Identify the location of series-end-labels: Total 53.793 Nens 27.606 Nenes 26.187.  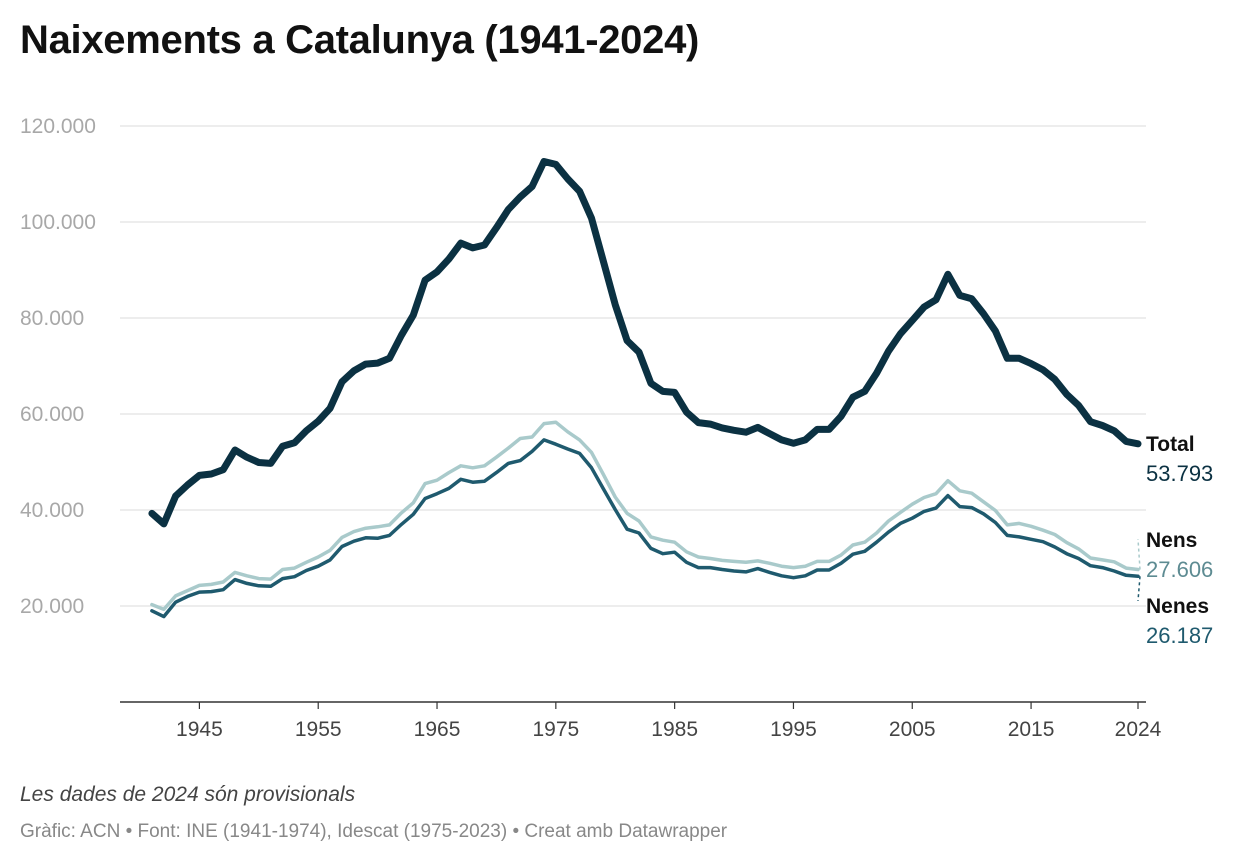
(1175, 540).